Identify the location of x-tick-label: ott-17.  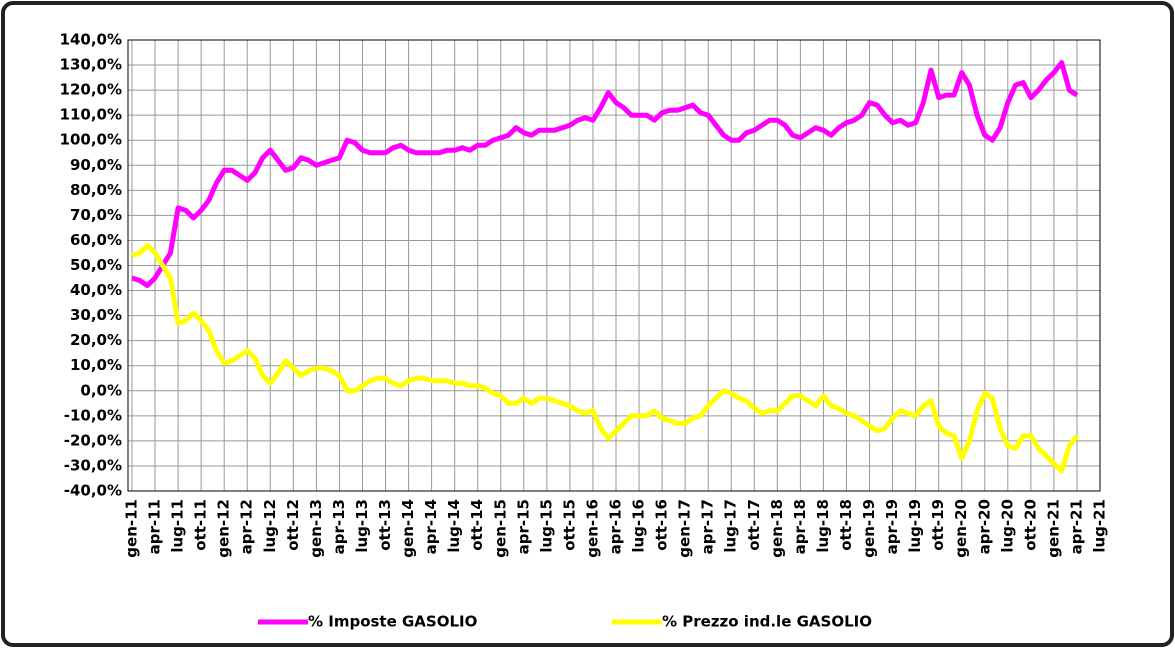
(754, 525).